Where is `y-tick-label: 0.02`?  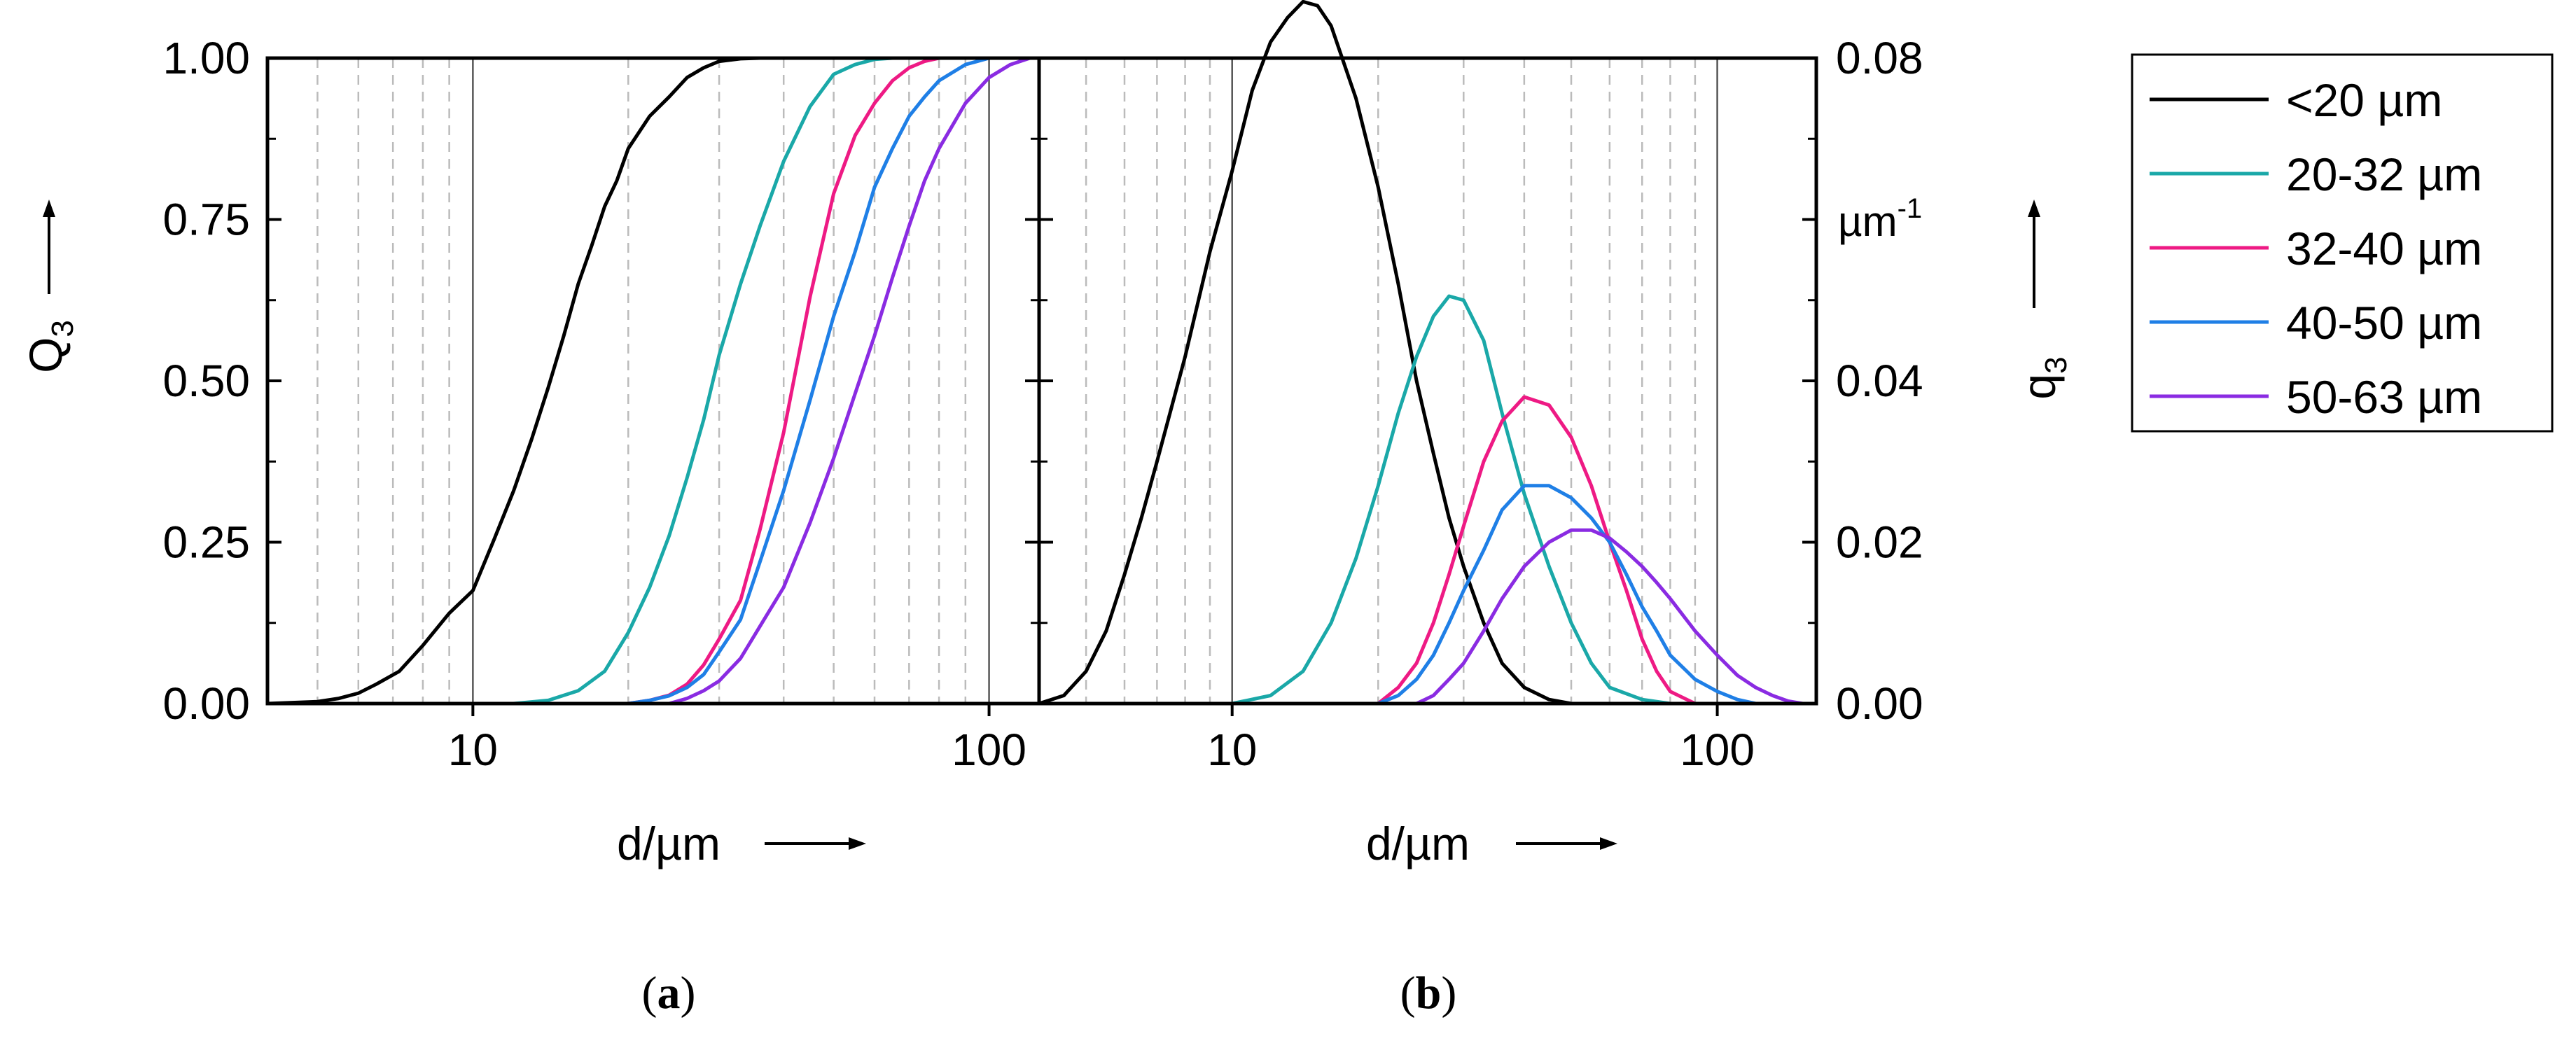
y-tick-label: 0.02 is located at coordinates (1879, 542).